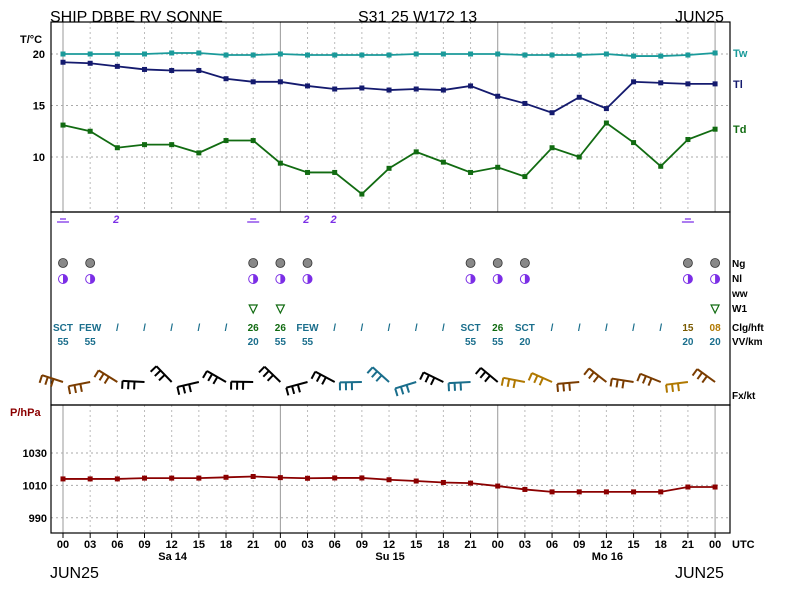 The width and height of the screenshot is (800, 600). Describe the element at coordinates (739, 130) in the screenshot. I see `series-label-td: Td` at that location.